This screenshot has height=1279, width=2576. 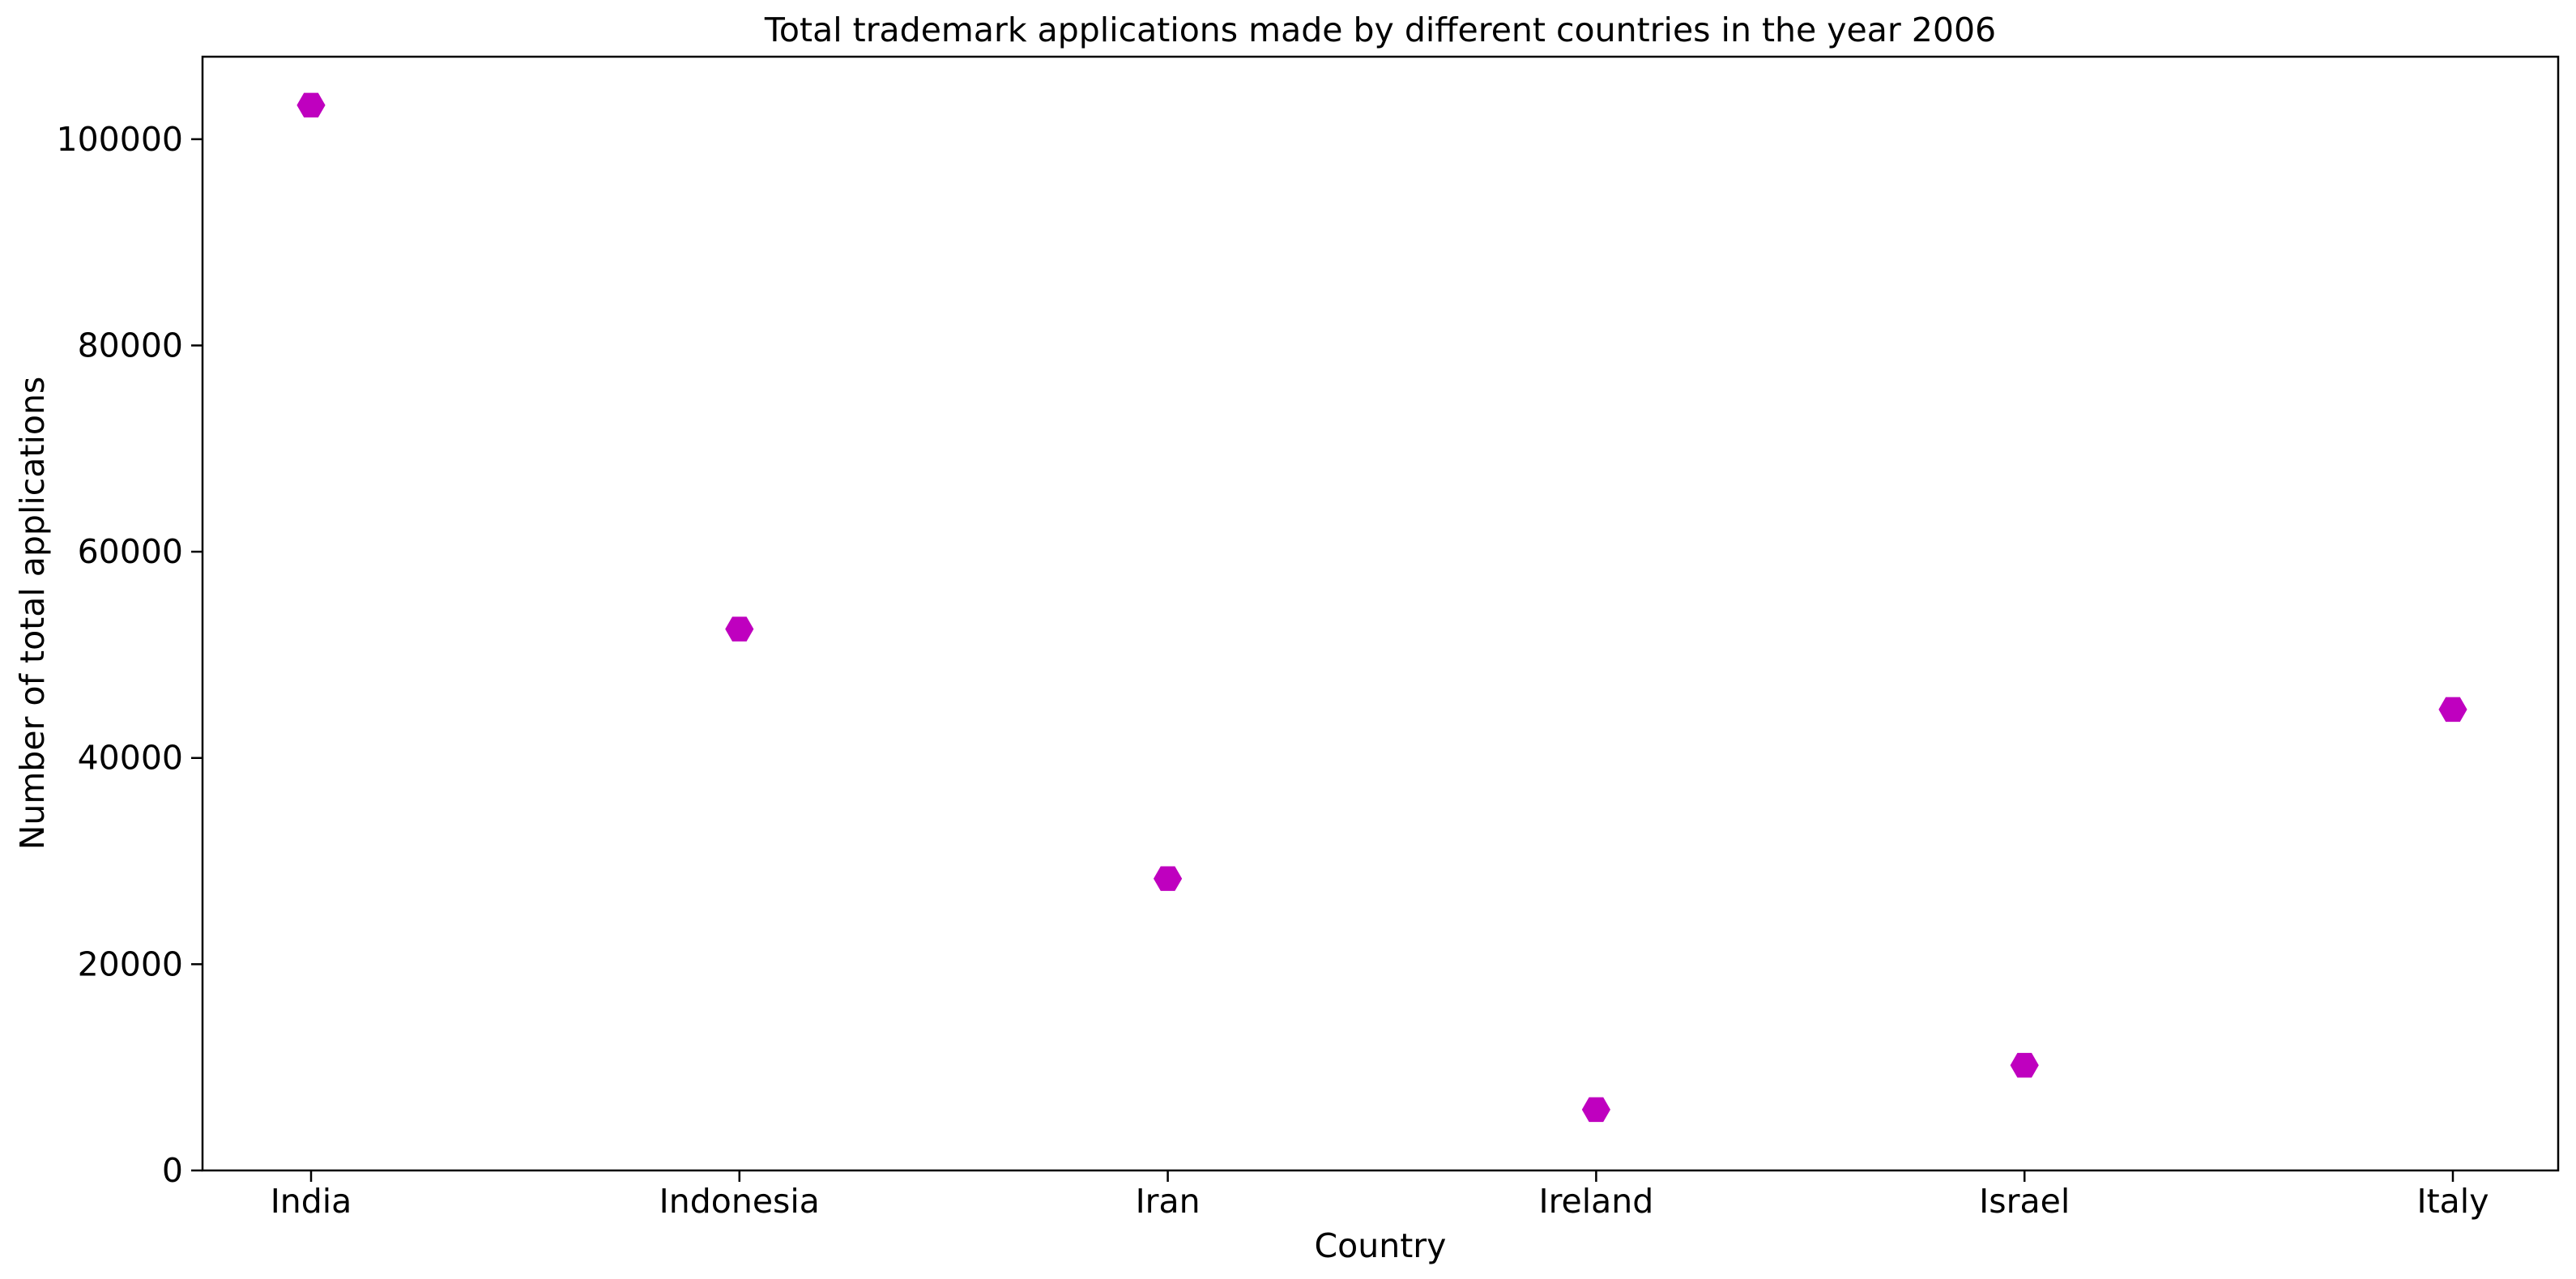 What do you see at coordinates (130, 345) in the screenshot?
I see `y-tick-label: 80000` at bounding box center [130, 345].